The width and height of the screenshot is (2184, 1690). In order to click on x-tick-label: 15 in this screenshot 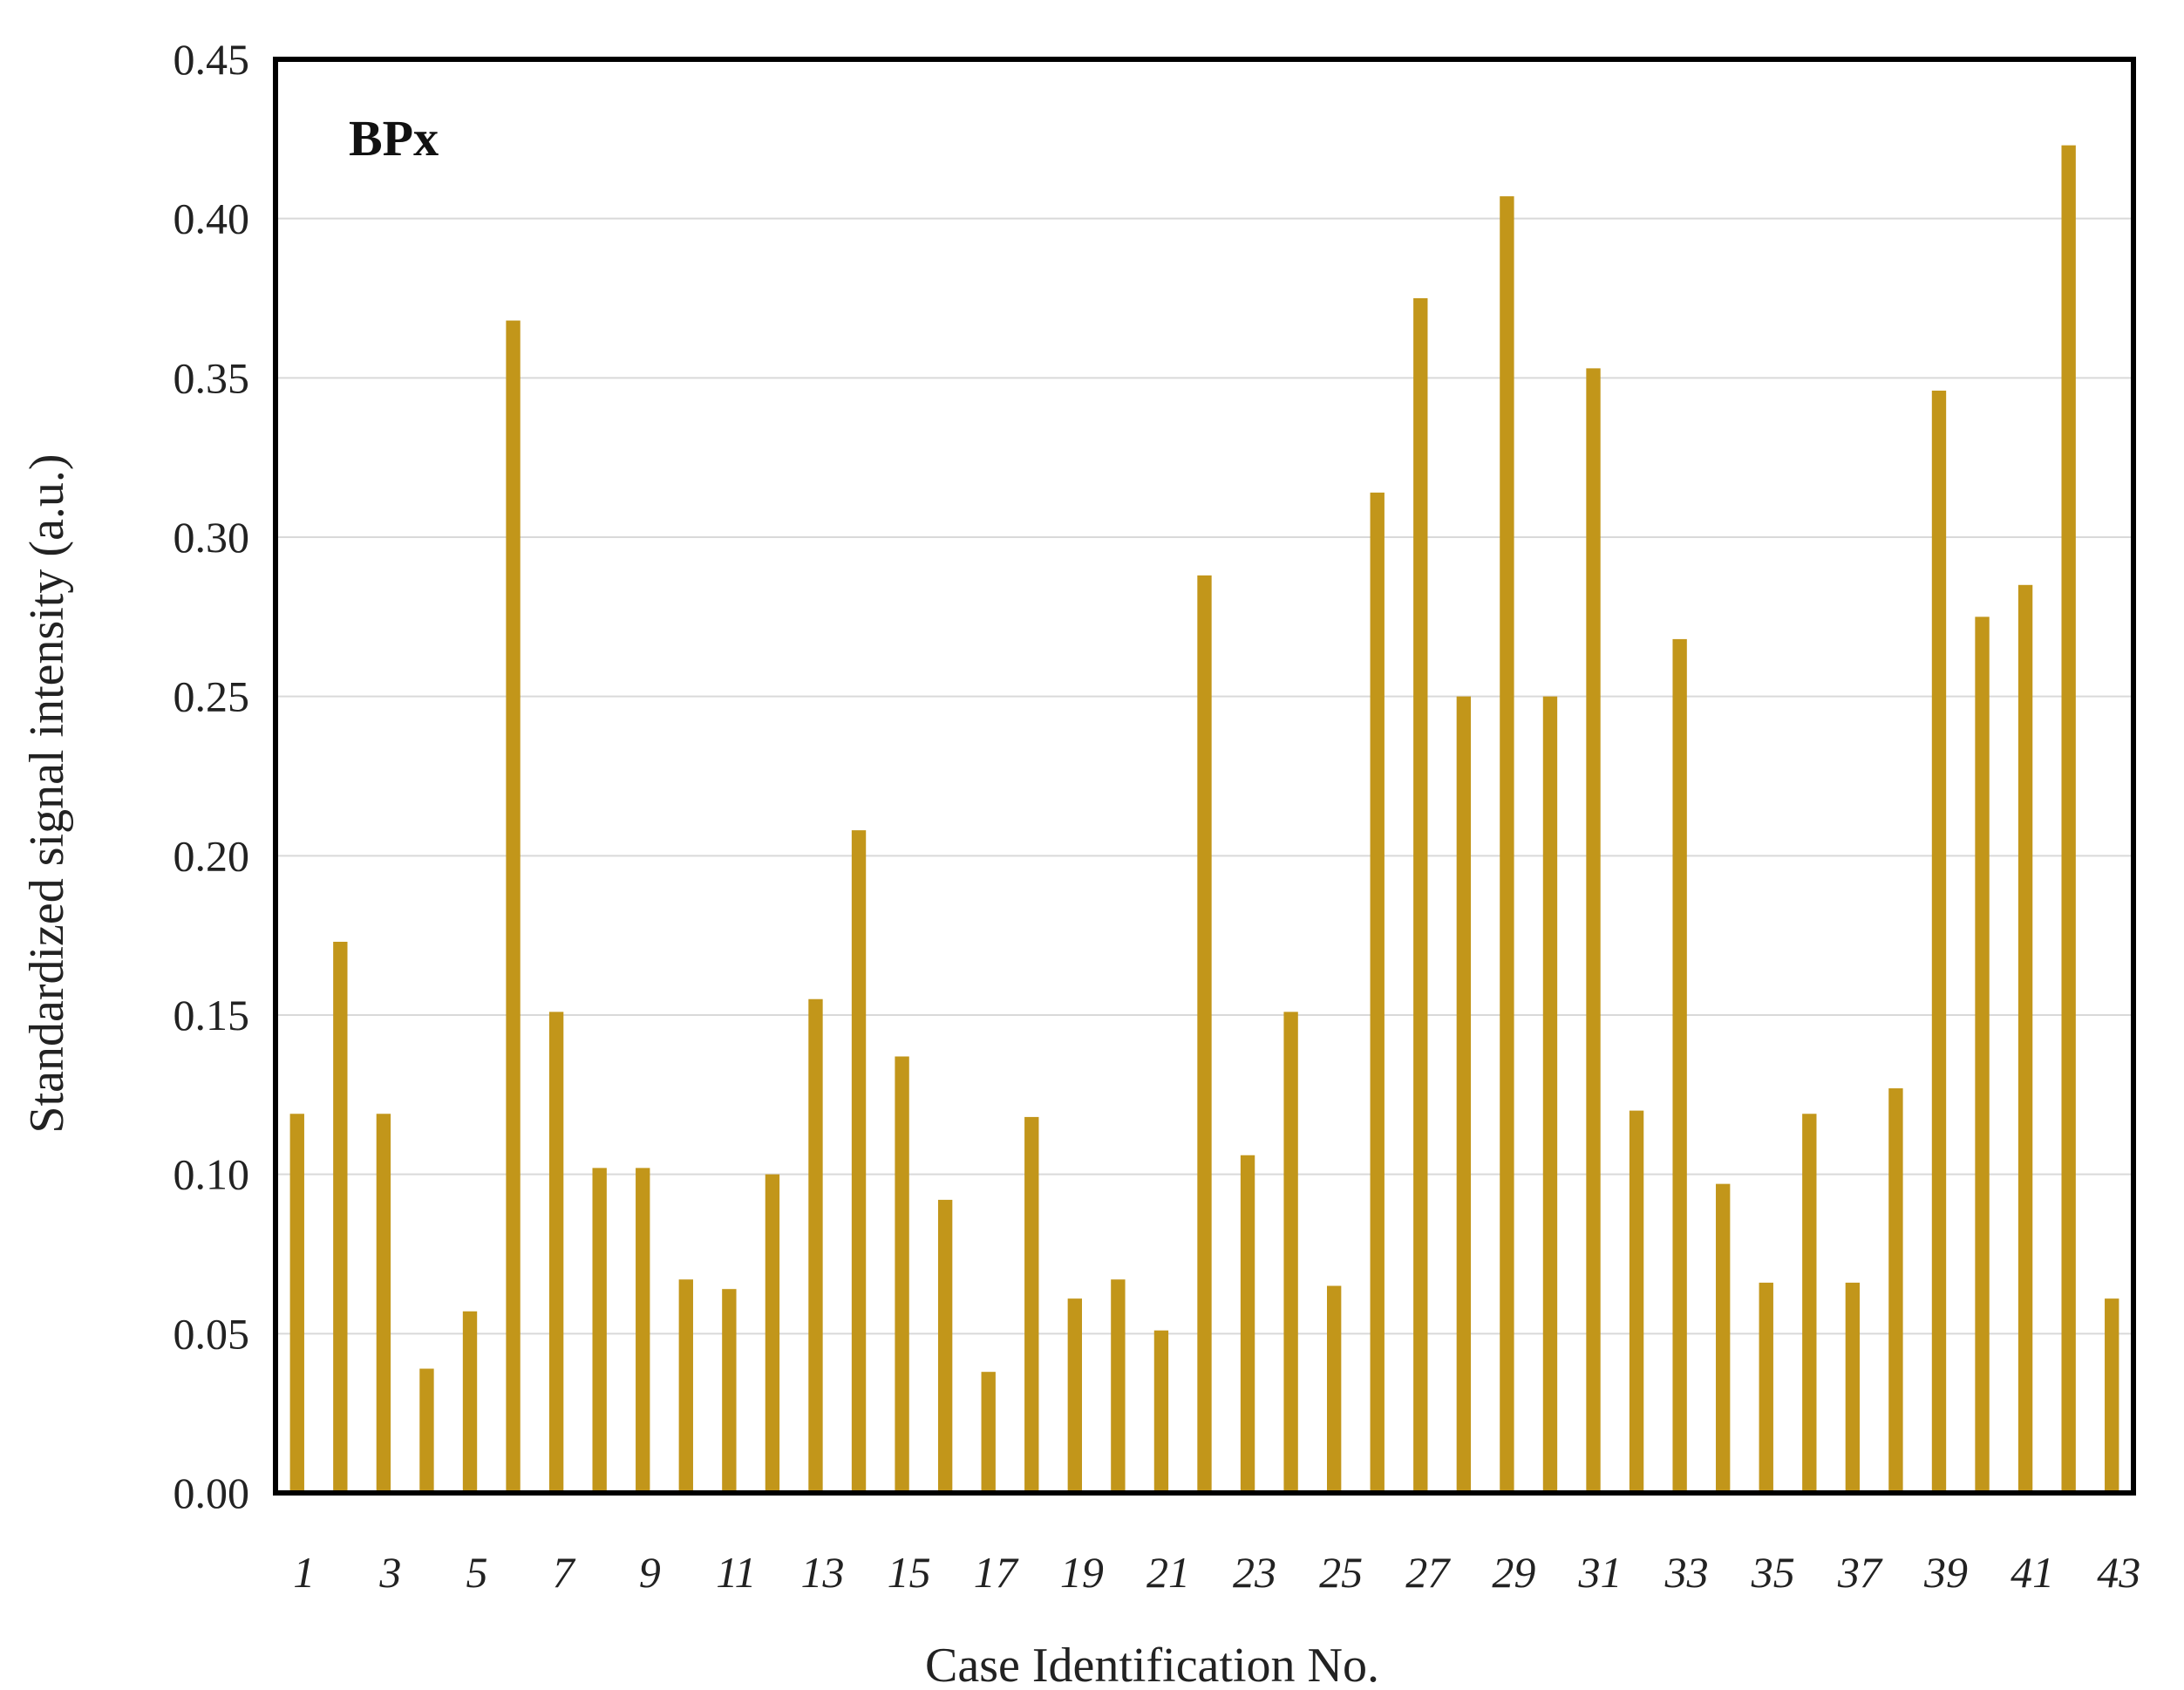, I will do `click(909, 1572)`.